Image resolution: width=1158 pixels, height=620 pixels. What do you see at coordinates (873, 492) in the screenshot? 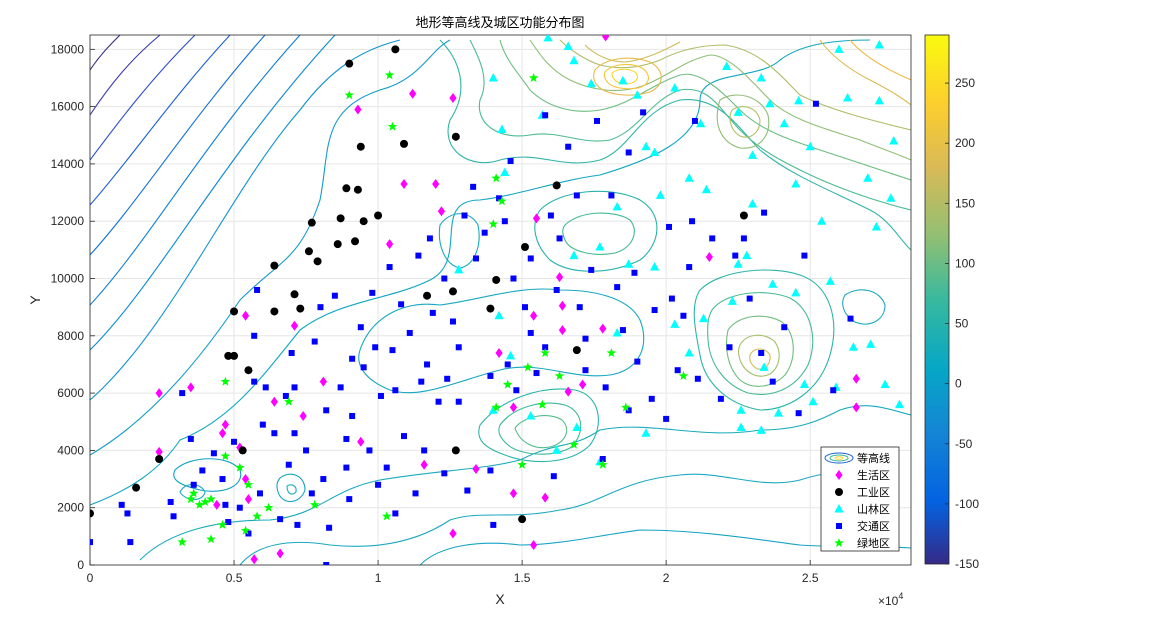
I see `legend-label: 工业区` at bounding box center [873, 492].